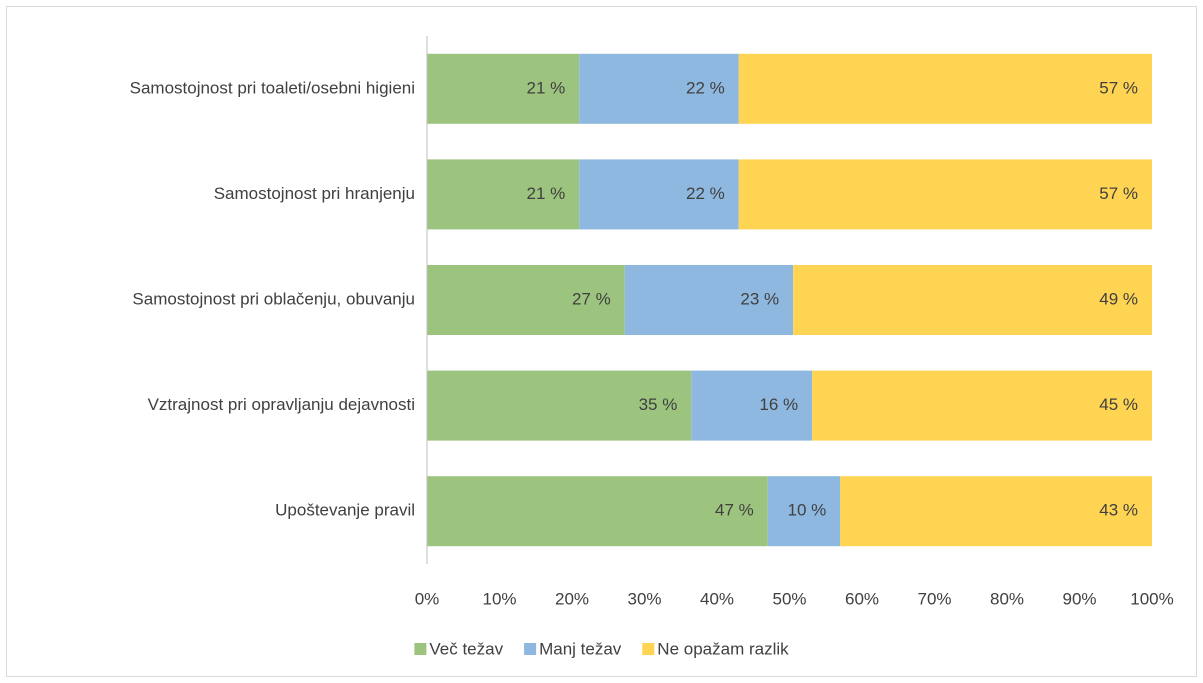 Image resolution: width=1203 pixels, height=683 pixels. What do you see at coordinates (717, 598) in the screenshot?
I see `x-tick-label: 40%` at bounding box center [717, 598].